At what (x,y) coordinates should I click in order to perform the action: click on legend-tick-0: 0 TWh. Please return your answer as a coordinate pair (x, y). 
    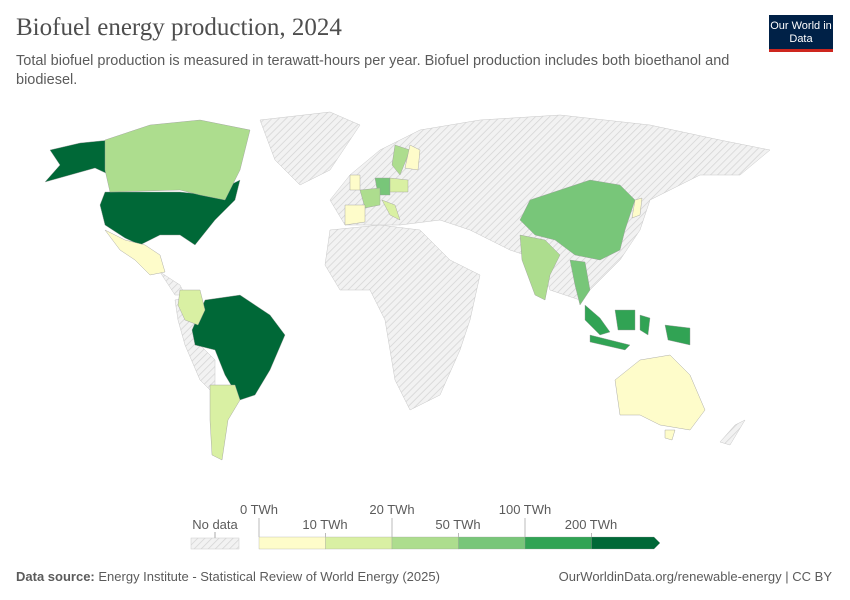
    Looking at the image, I should click on (259, 509).